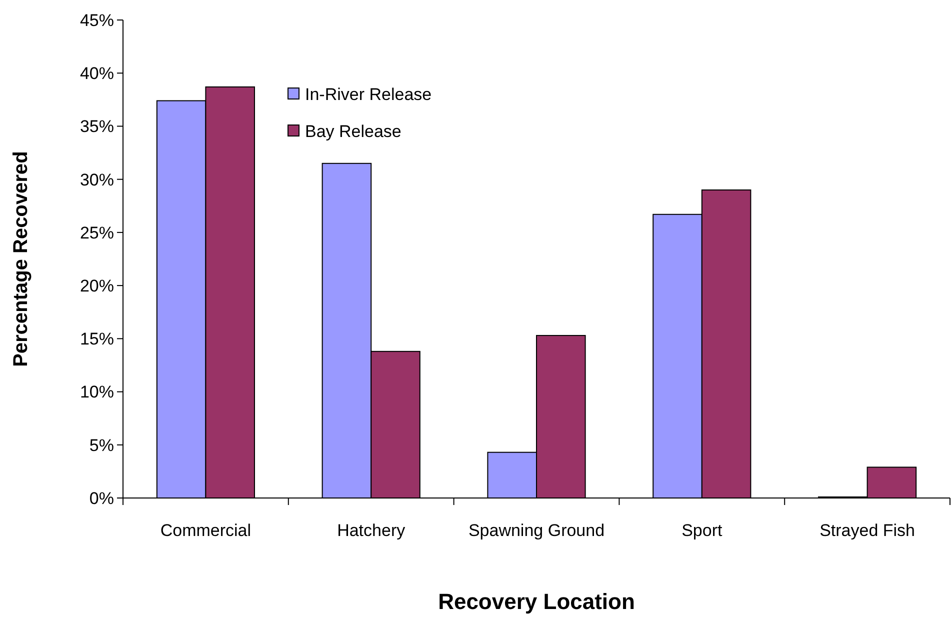 Image resolution: width=952 pixels, height=621 pixels. I want to click on x-tick-label: Strayed Fish, so click(868, 530).